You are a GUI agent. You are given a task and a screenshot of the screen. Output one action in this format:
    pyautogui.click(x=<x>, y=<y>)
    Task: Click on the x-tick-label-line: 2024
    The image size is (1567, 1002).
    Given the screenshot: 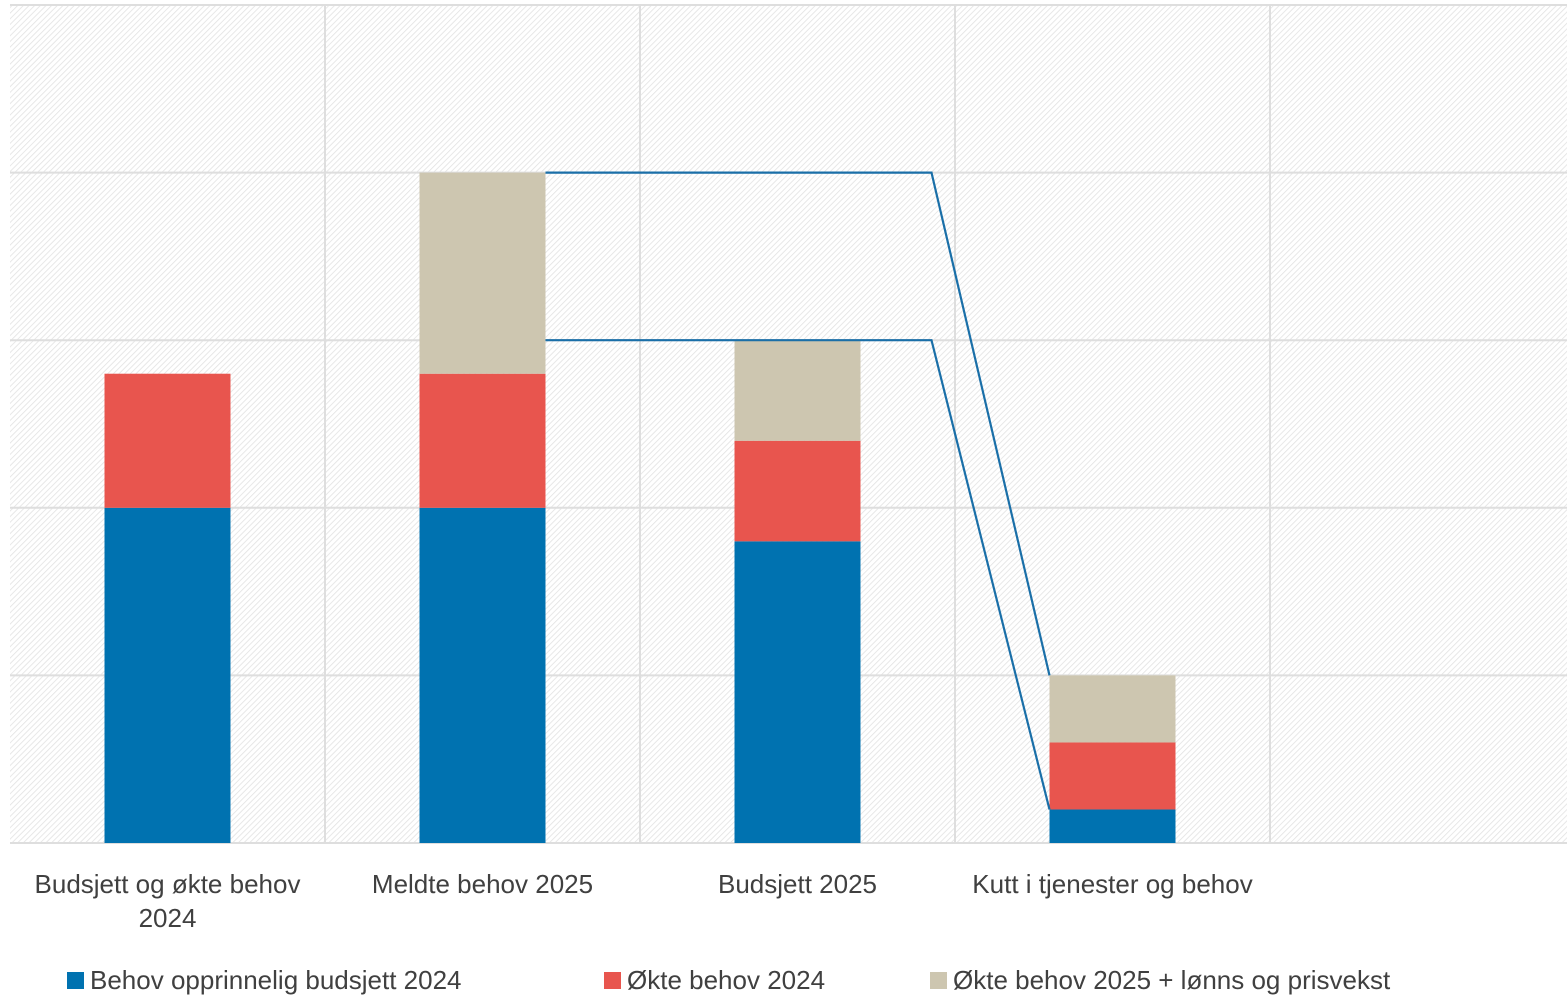 What is the action you would take?
    pyautogui.click(x=168, y=918)
    